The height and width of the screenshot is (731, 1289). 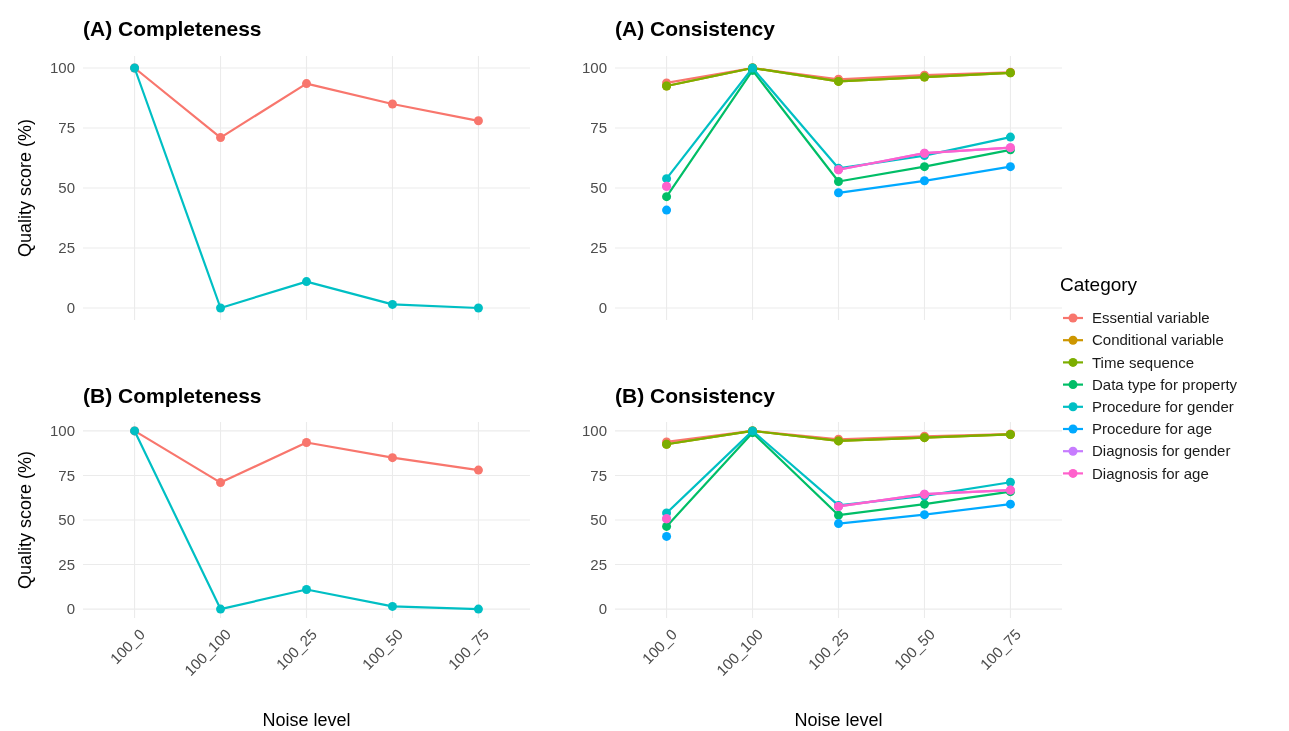 I want to click on legend-label: Data type for property, so click(x=1165, y=384).